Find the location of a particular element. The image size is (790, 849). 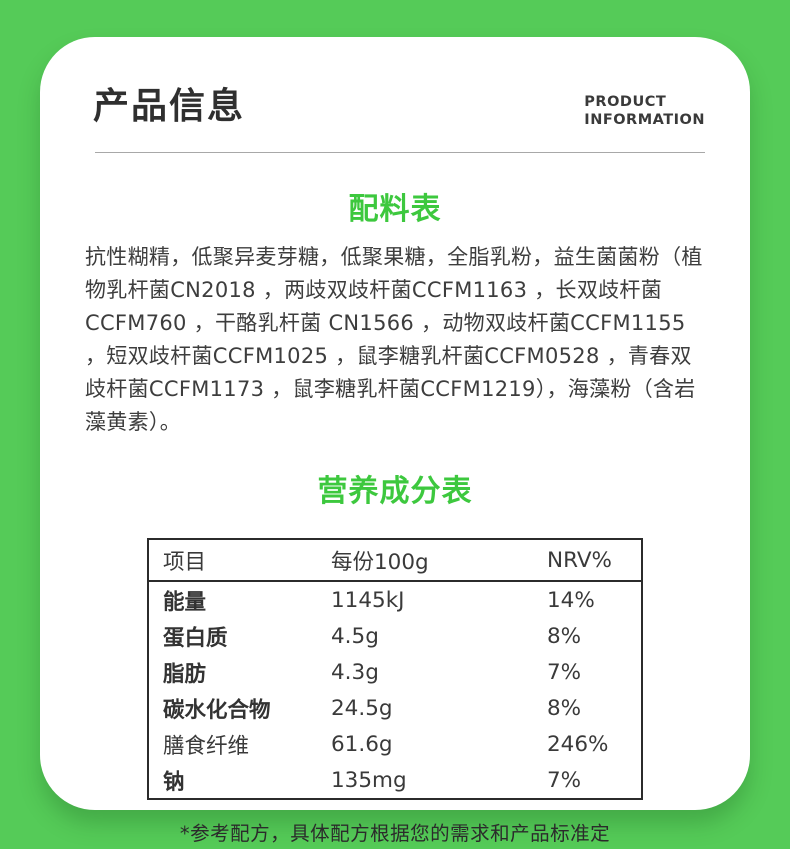

amount-cell: 4.5g is located at coordinates (355, 636).